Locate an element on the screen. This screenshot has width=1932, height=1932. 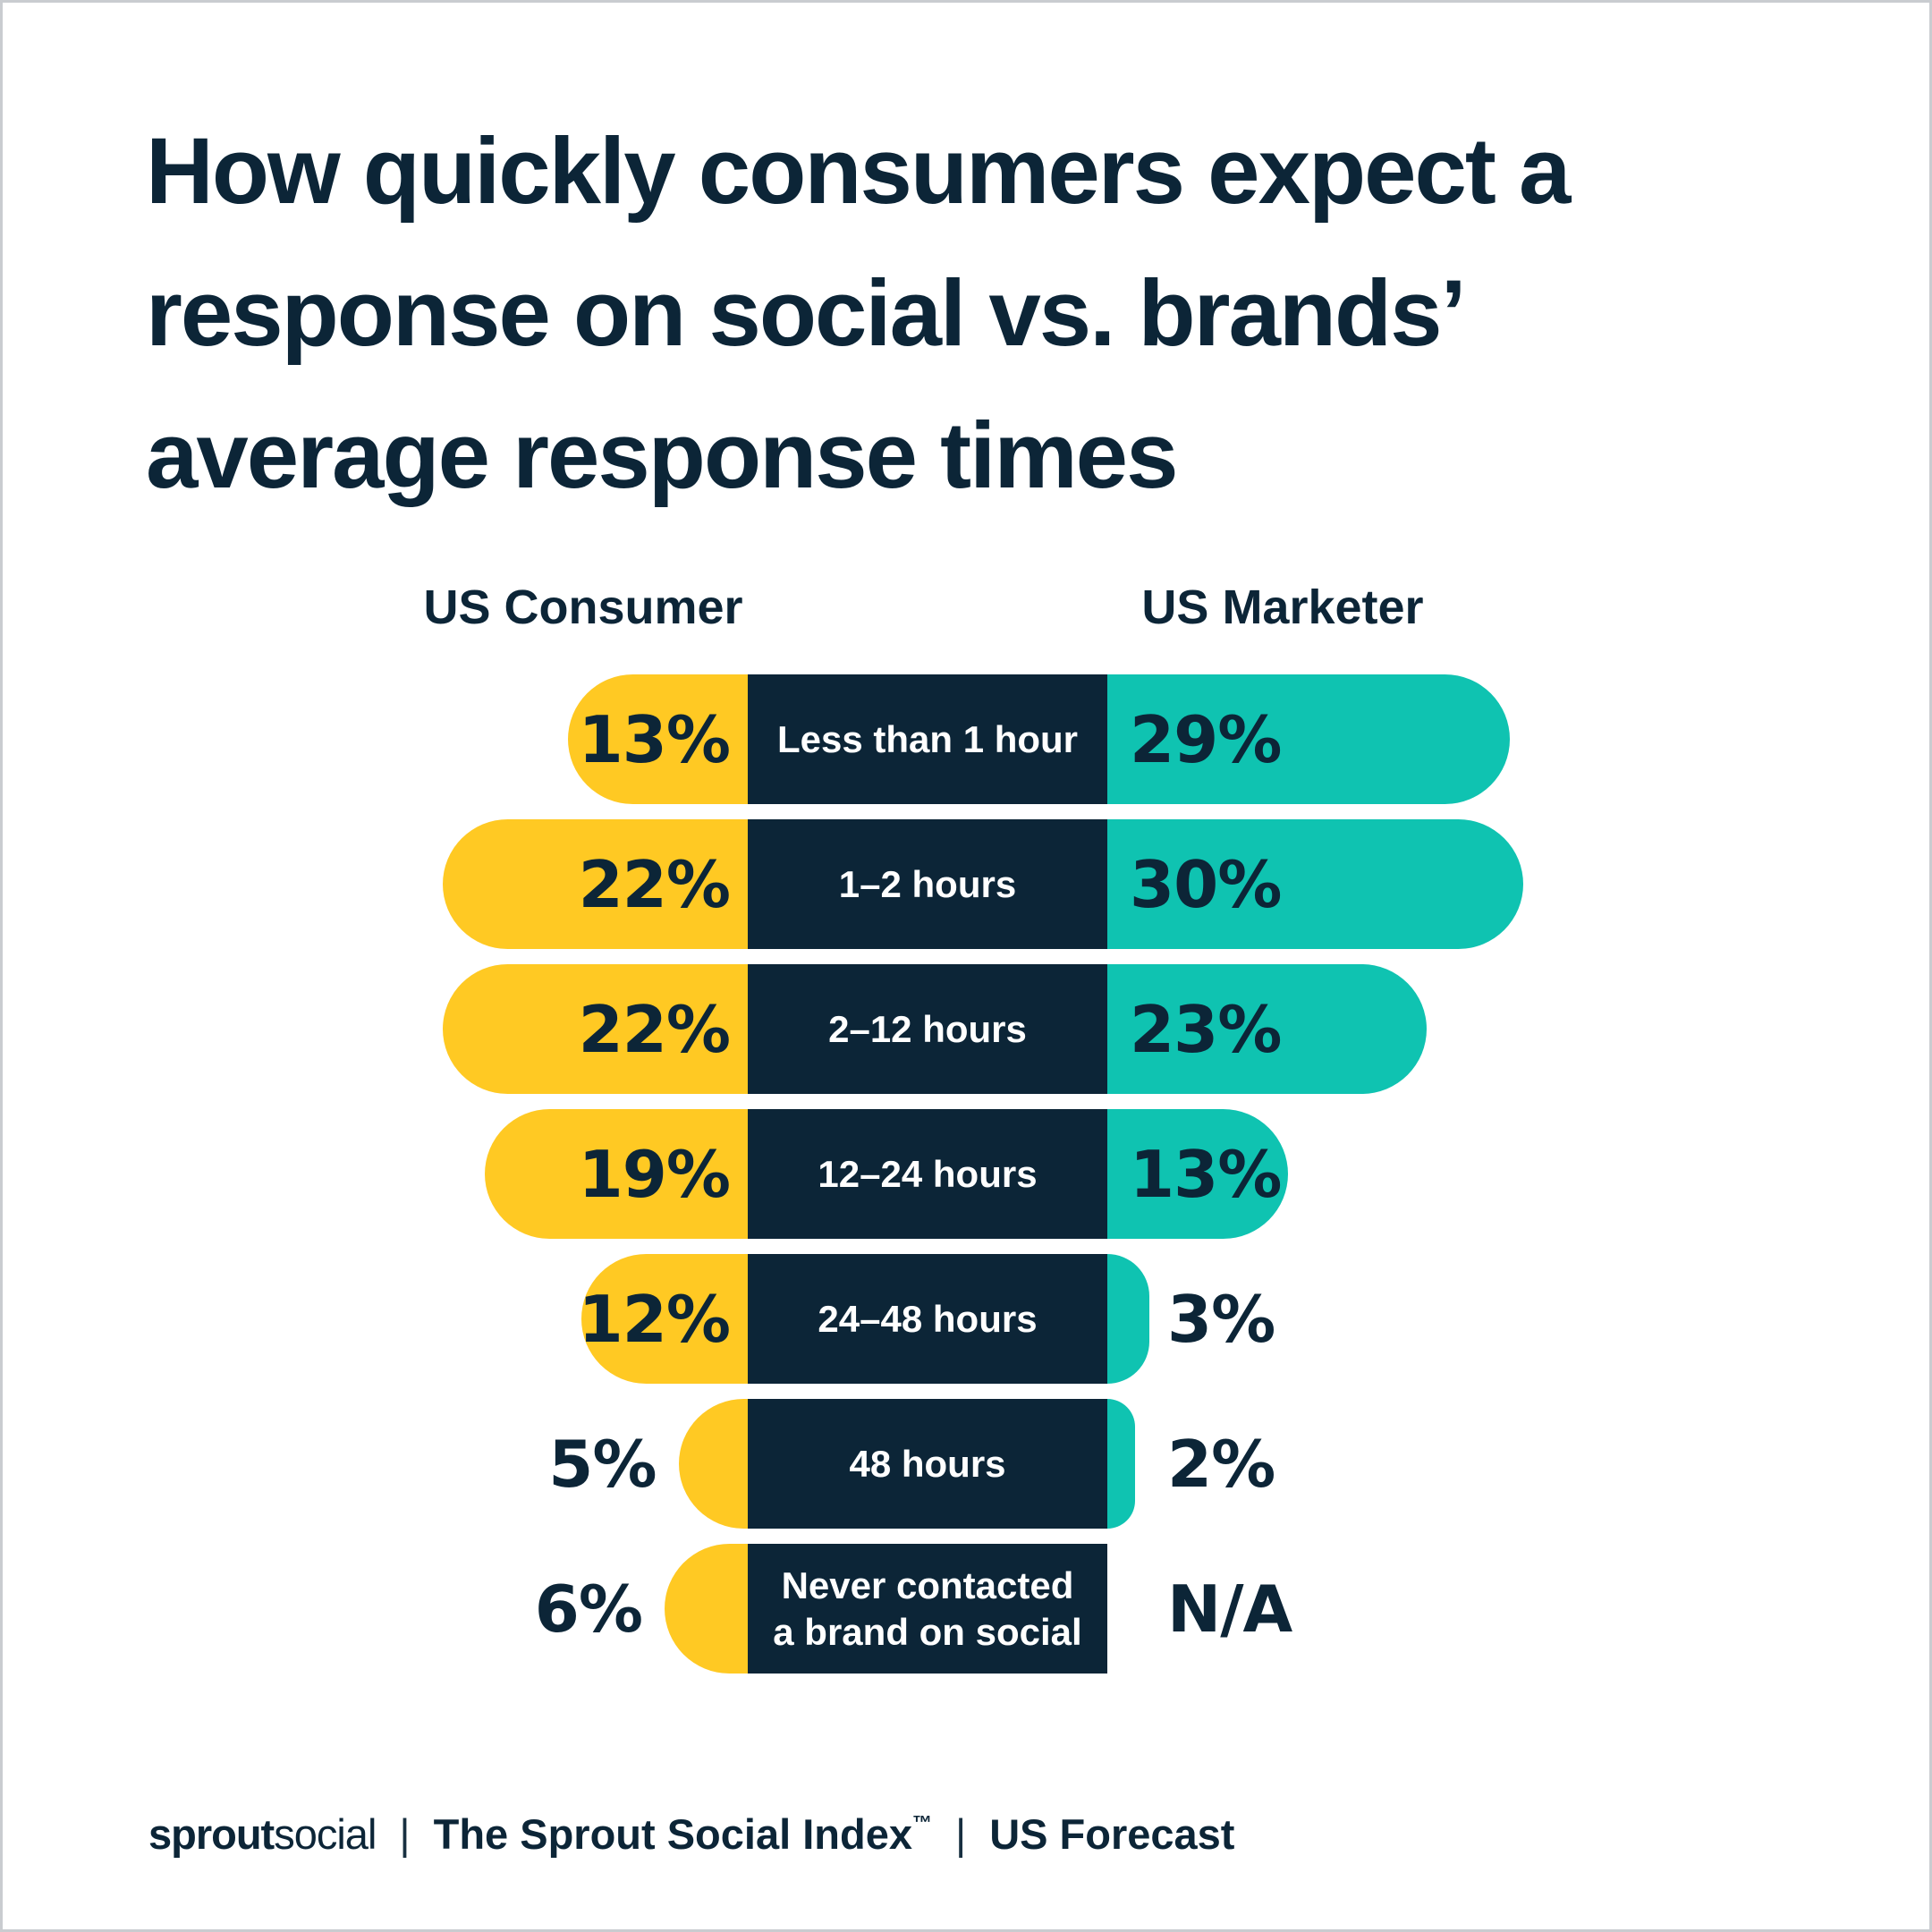
chart-row: Less than 1 hour 13% 29% is located at coordinates (966, 739).